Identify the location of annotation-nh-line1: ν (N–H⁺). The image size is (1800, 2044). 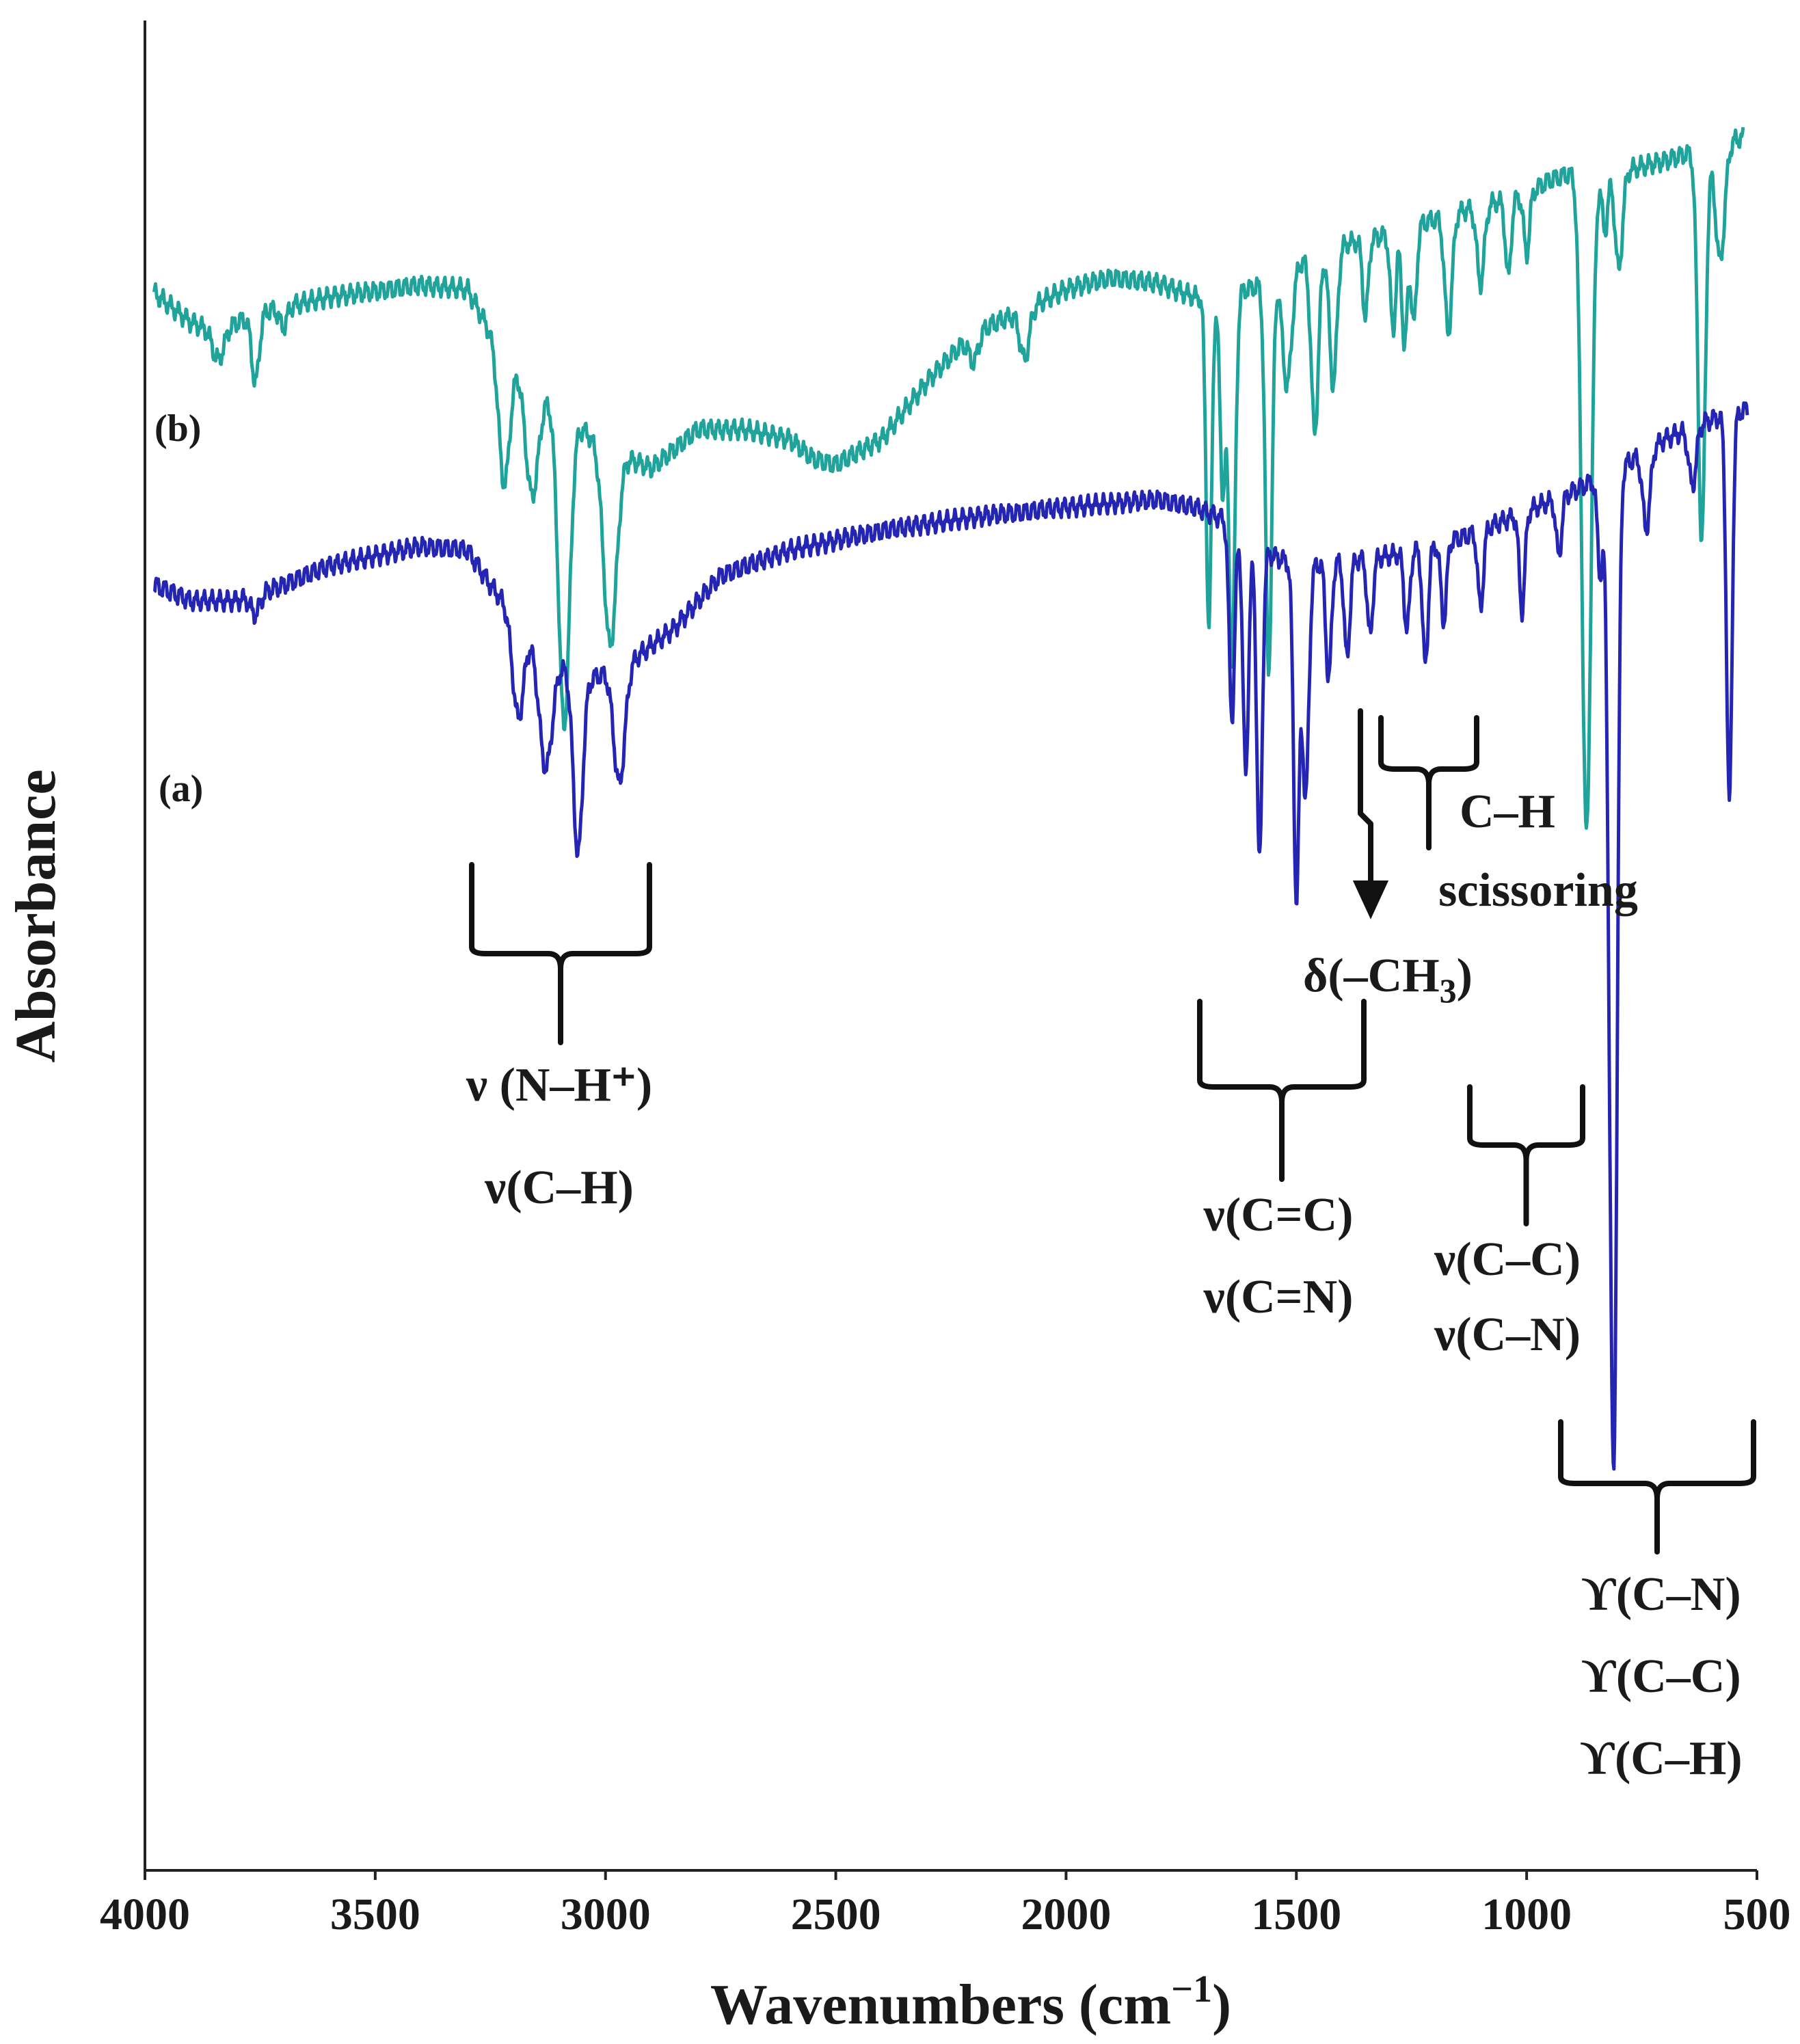
(559, 1085).